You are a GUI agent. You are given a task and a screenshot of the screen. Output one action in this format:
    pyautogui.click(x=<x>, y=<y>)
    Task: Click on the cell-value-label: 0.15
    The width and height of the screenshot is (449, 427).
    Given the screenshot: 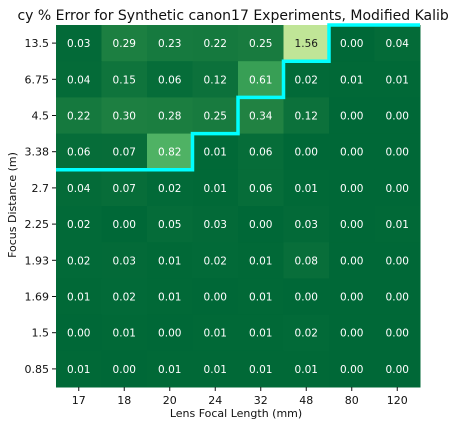 What is the action you would take?
    pyautogui.click(x=124, y=80)
    